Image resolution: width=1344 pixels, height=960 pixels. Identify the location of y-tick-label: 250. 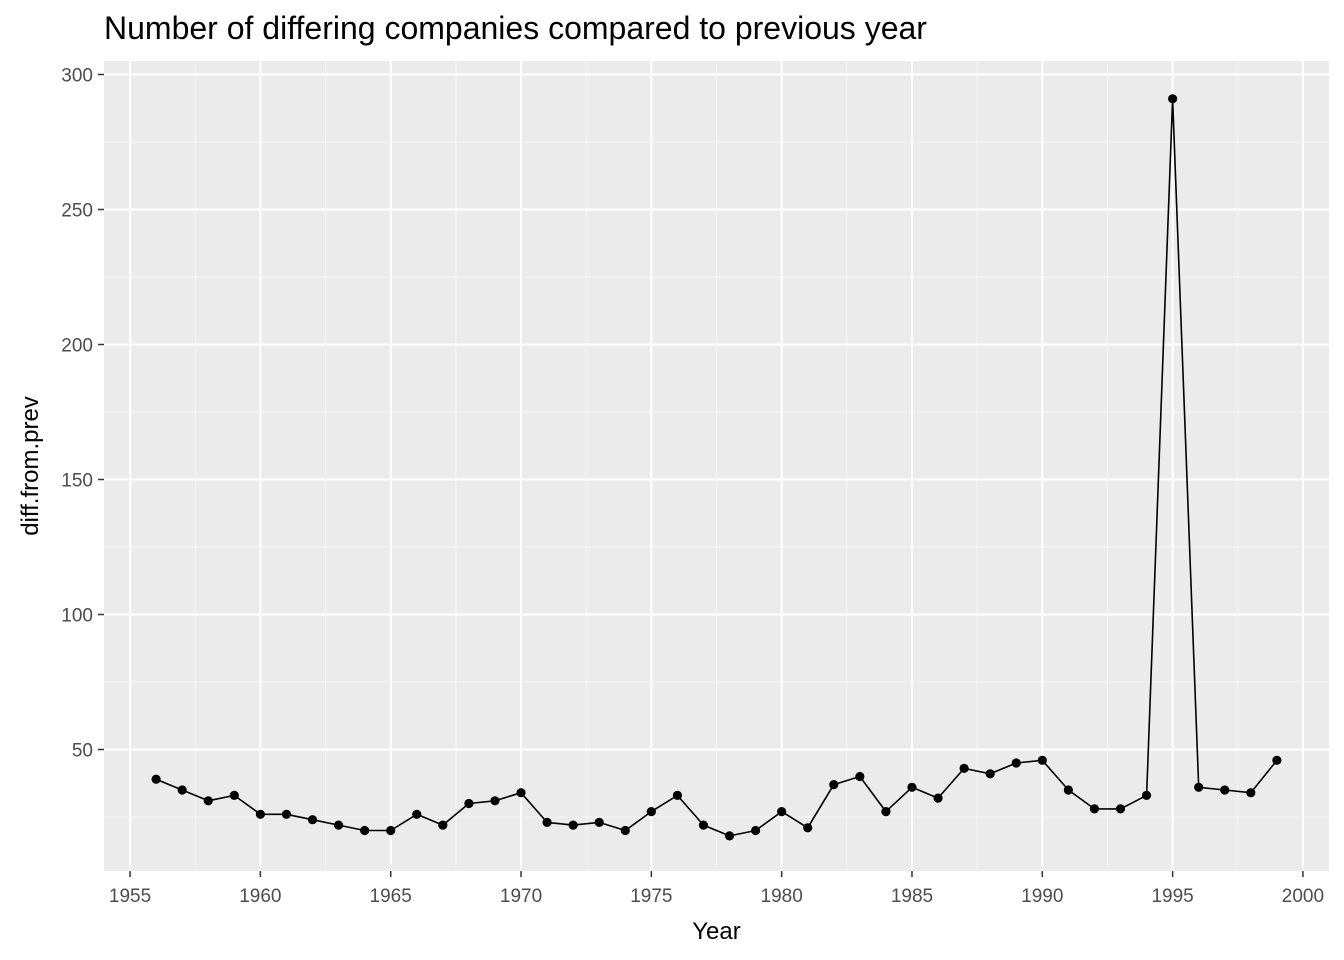
(77, 211).